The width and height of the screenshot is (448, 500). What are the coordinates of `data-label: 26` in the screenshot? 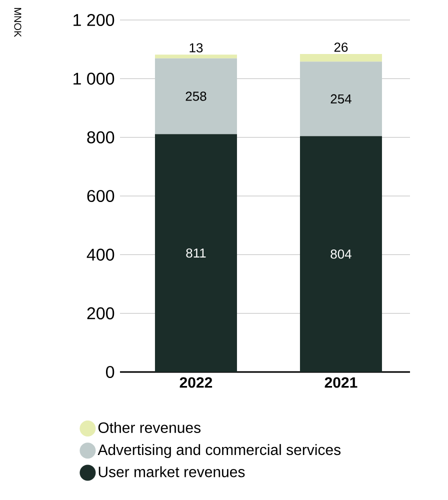 It's located at (341, 47).